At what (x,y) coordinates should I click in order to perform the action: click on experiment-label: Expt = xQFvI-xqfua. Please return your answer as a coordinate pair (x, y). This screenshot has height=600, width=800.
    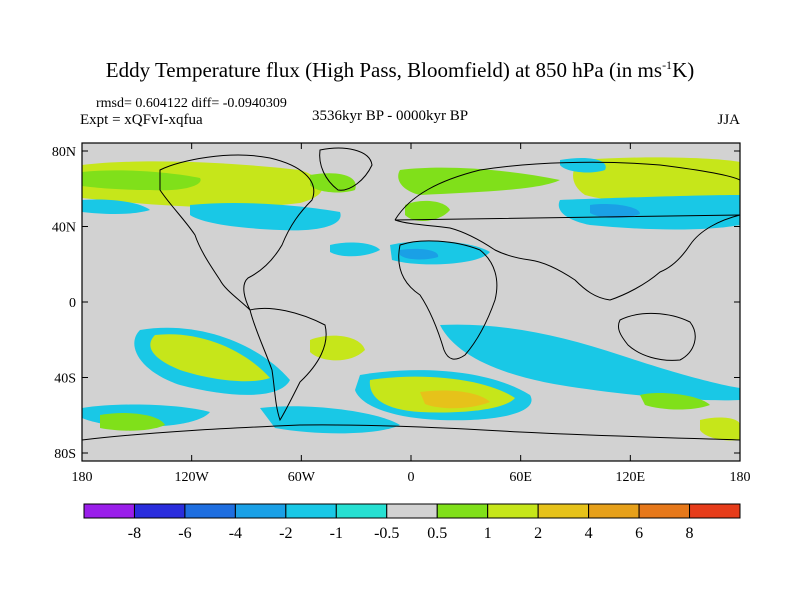
    Looking at the image, I should click on (141, 120).